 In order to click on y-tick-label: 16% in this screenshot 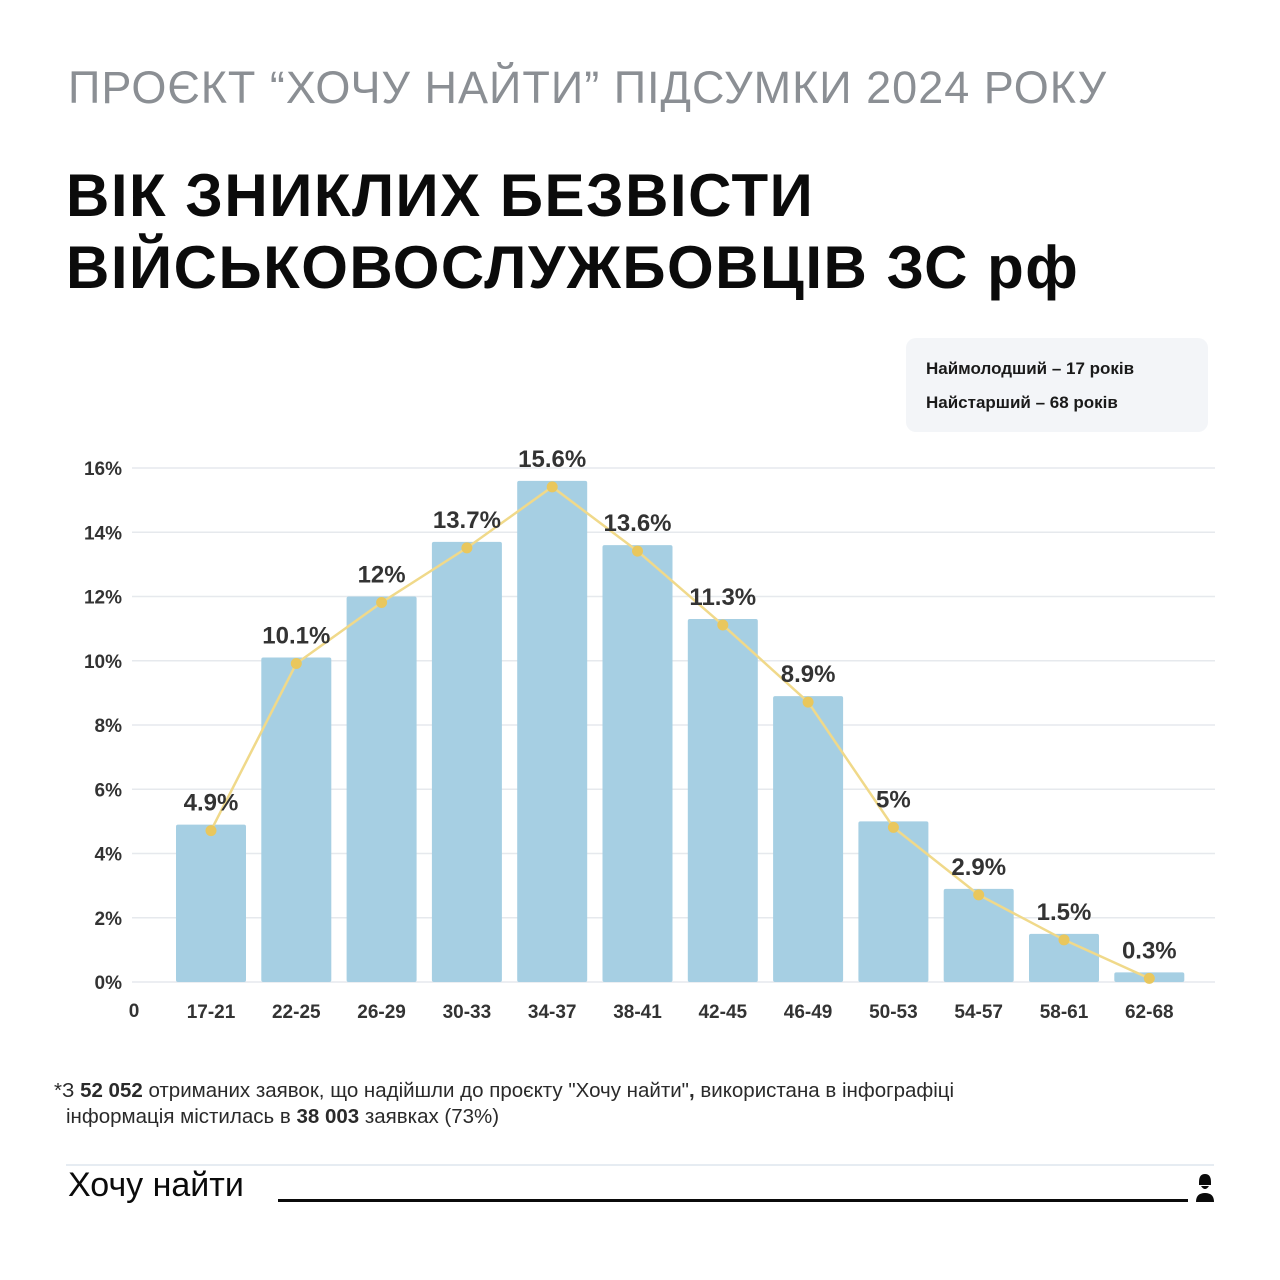, I will do `click(103, 469)`.